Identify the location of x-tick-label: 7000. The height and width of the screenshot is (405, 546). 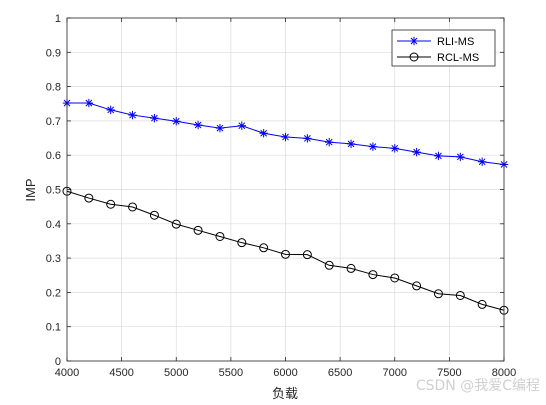
(395, 373).